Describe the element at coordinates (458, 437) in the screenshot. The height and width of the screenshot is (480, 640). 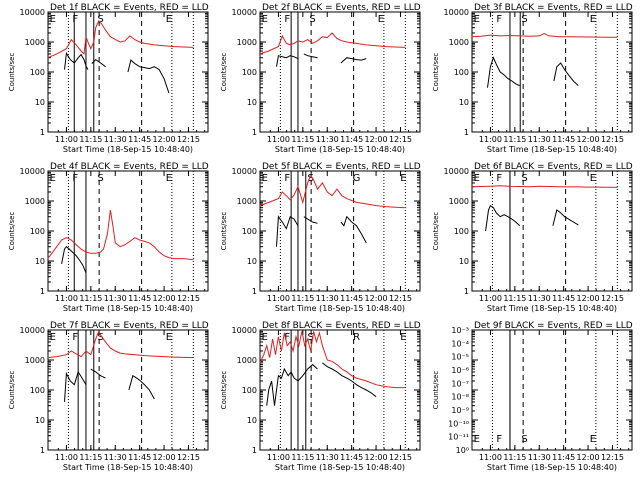
I see `y-tick-label: 10⁻¹¹` at that location.